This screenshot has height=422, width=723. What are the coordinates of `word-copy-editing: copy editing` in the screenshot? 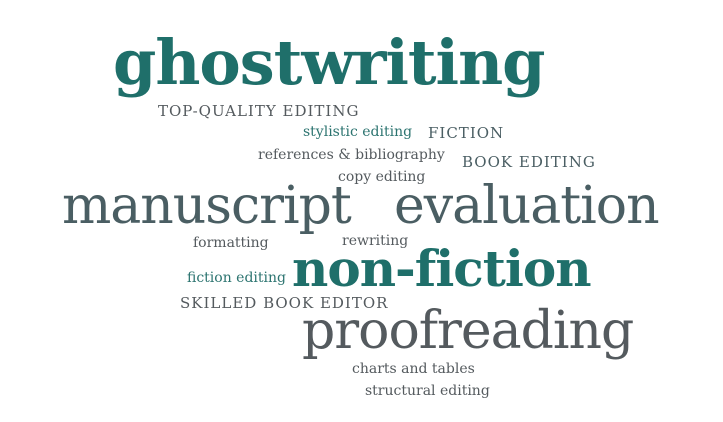 It's located at (382, 177).